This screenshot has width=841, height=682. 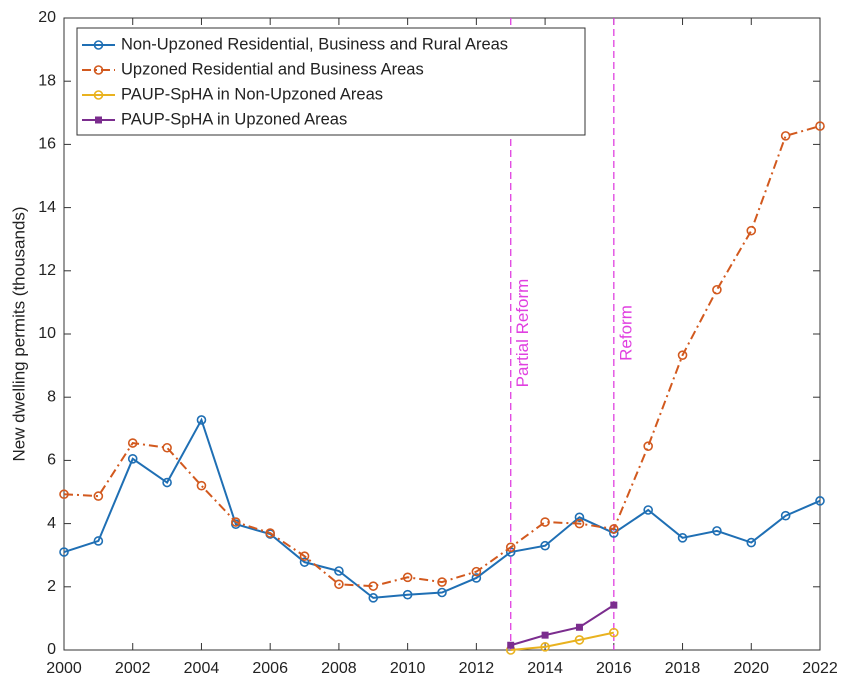 What do you see at coordinates (408, 668) in the screenshot?
I see `x-tick-label: 2010` at bounding box center [408, 668].